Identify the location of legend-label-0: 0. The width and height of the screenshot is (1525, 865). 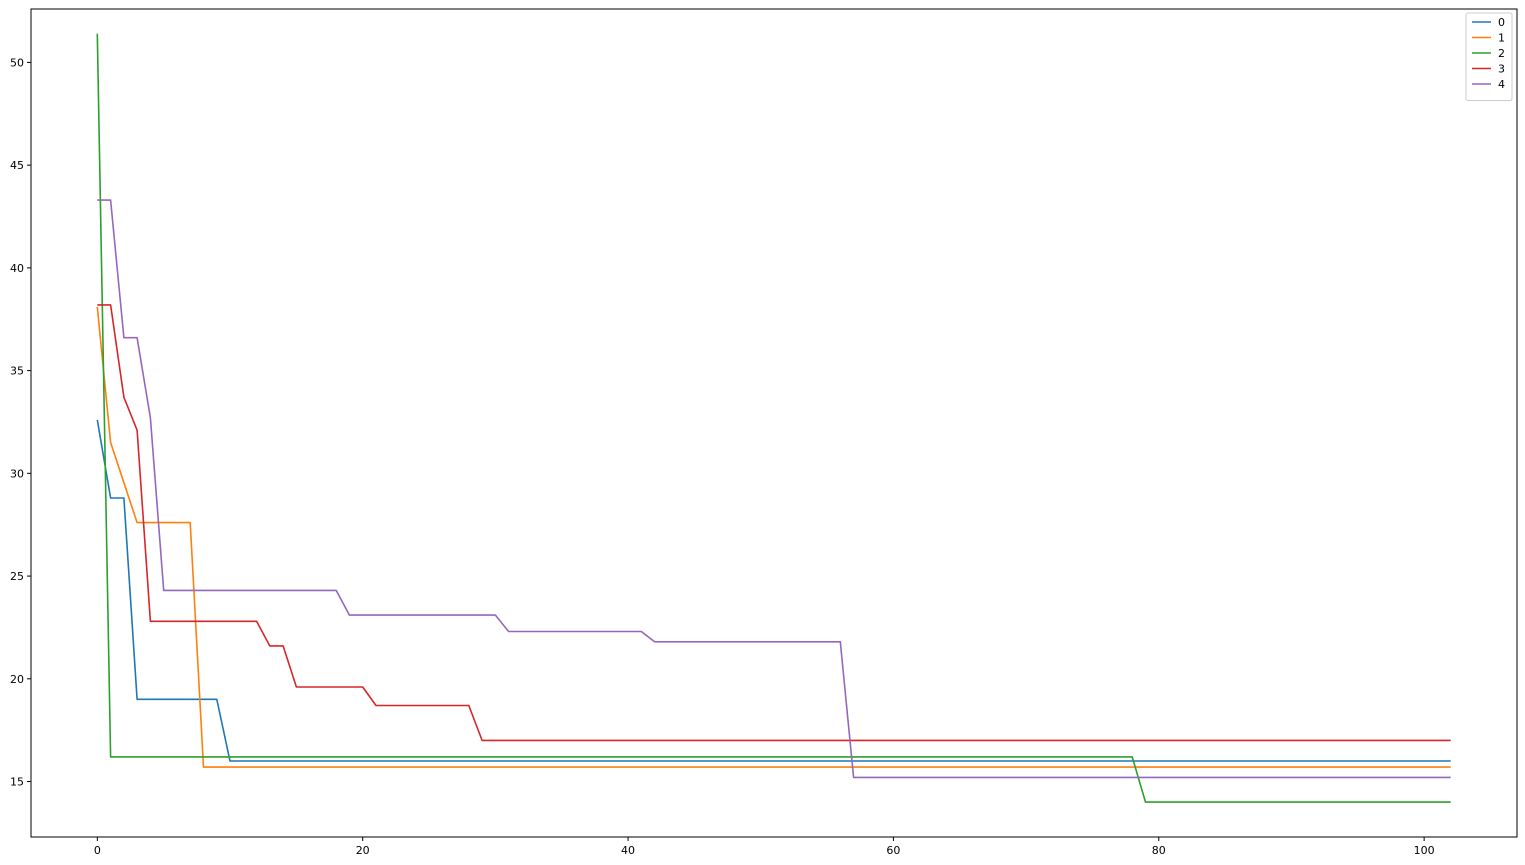
(1501, 22).